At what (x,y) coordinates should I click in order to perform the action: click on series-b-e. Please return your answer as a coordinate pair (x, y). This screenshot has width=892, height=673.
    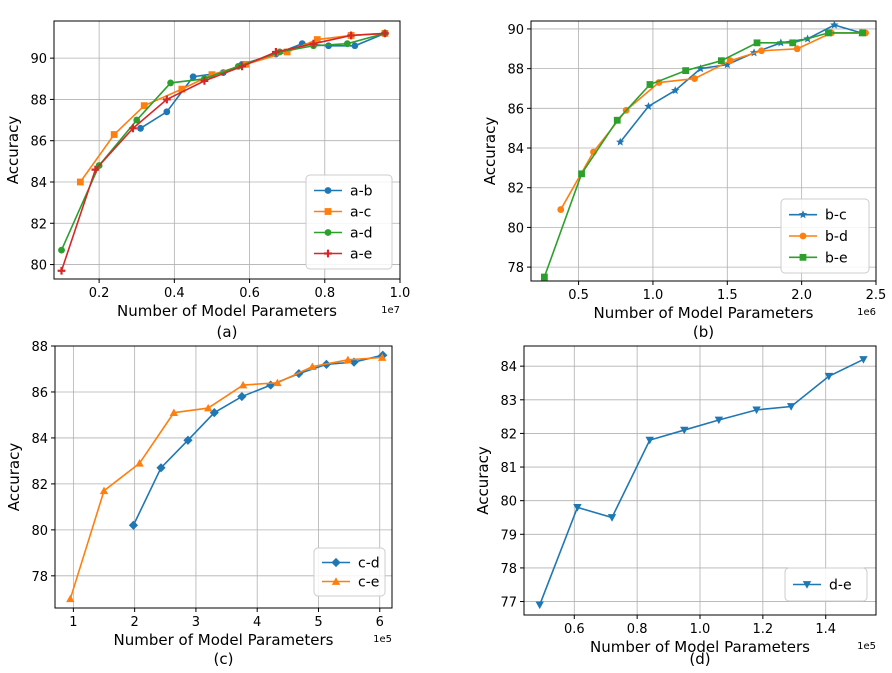
    Looking at the image, I should click on (703, 155).